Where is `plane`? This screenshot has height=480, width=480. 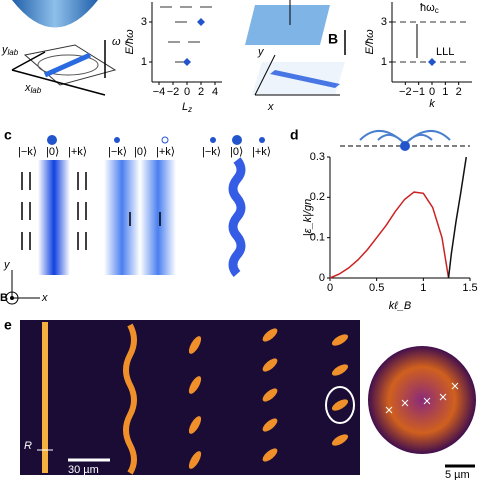
plane is located at coordinates (287, 25).